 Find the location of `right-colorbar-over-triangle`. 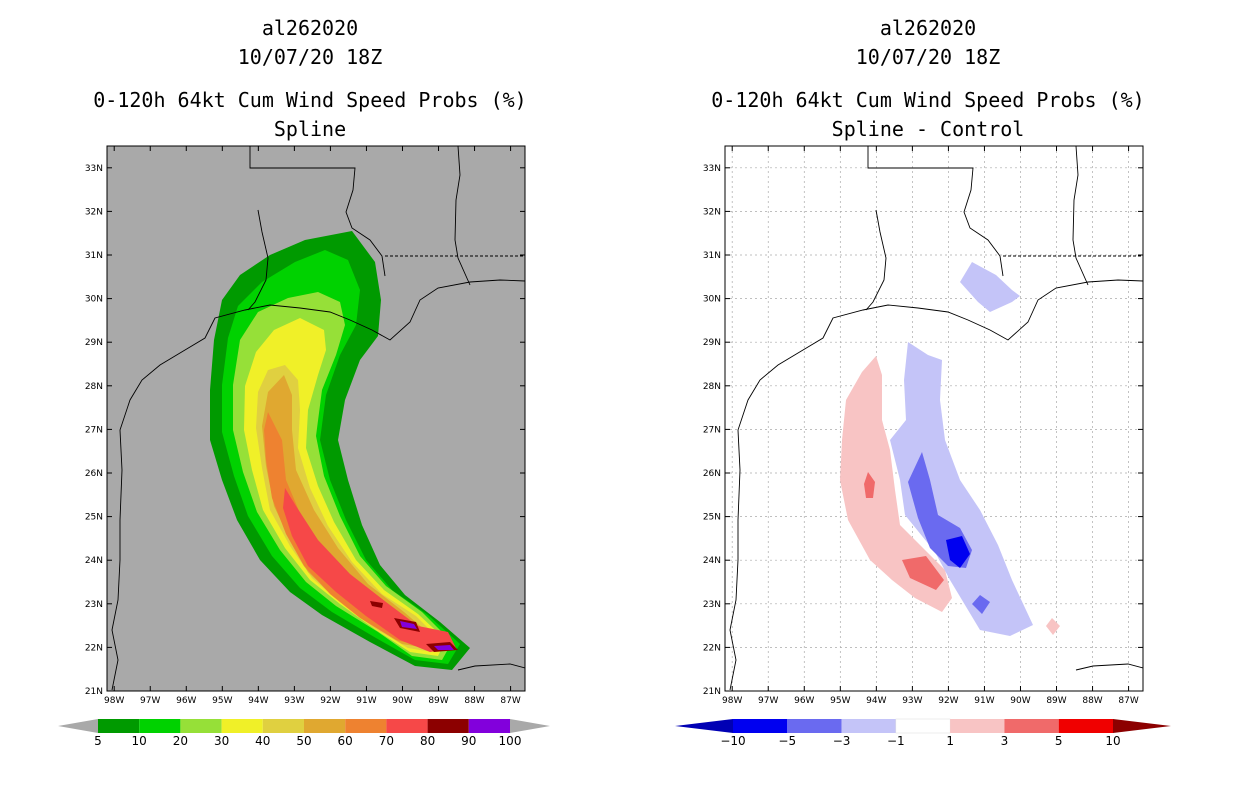

right-colorbar-over-triangle is located at coordinates (1142, 726).